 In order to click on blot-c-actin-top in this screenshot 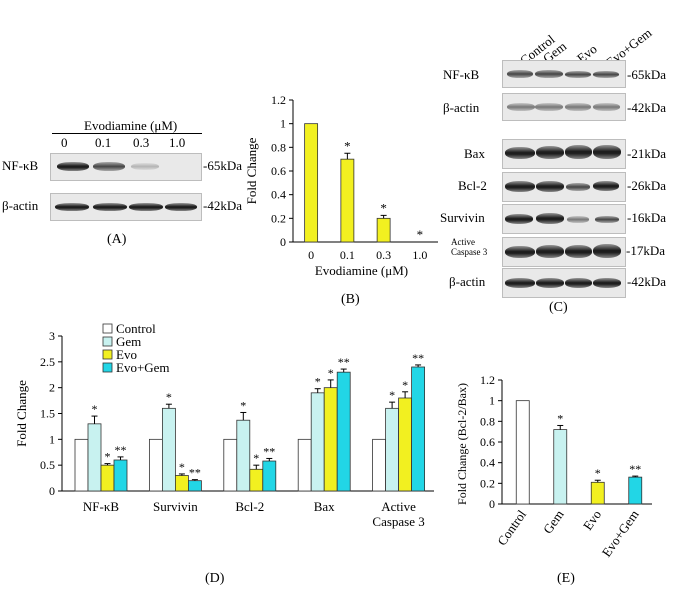, I will do `click(564, 107)`.